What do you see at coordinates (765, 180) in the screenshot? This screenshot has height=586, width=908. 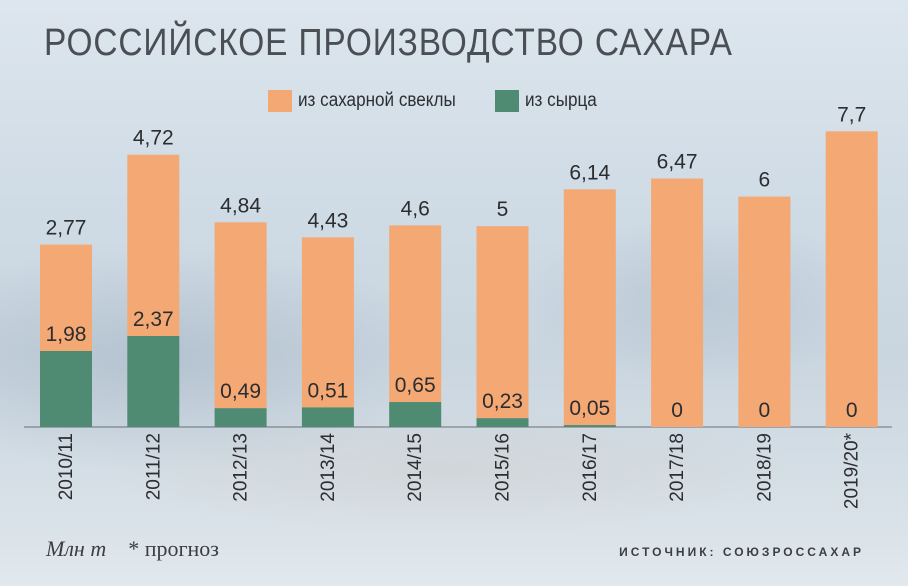 I see `label-beet-8: 6` at bounding box center [765, 180].